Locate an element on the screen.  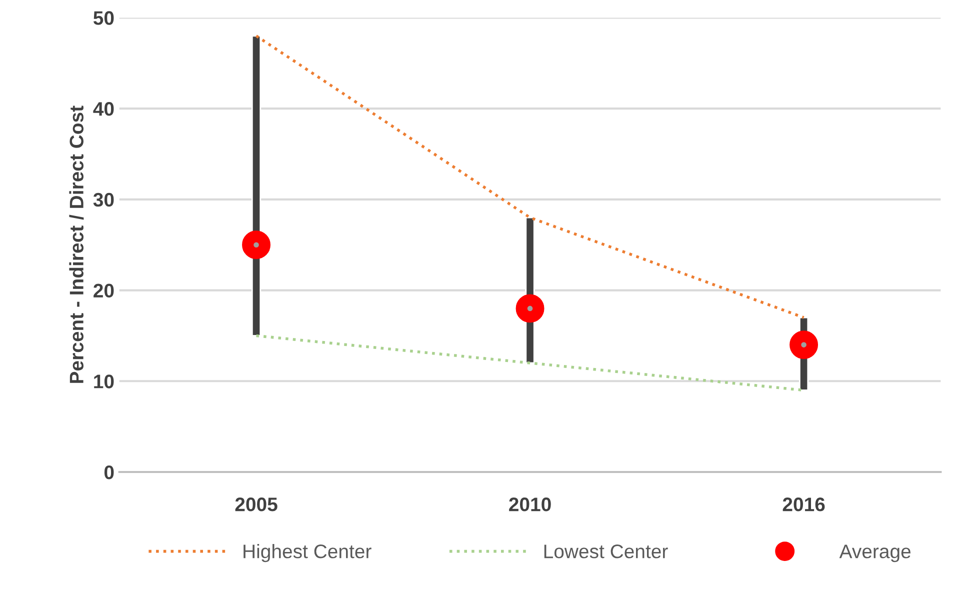
x-tick-label: 2010 is located at coordinates (530, 505).